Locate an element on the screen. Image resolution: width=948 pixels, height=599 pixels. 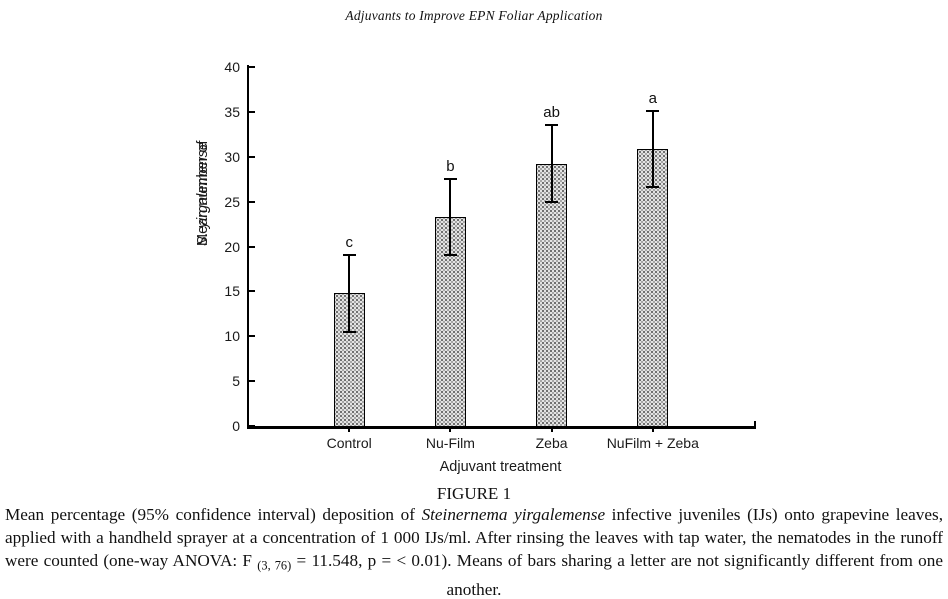
y-tick-label: 20 is located at coordinates (232, 246).